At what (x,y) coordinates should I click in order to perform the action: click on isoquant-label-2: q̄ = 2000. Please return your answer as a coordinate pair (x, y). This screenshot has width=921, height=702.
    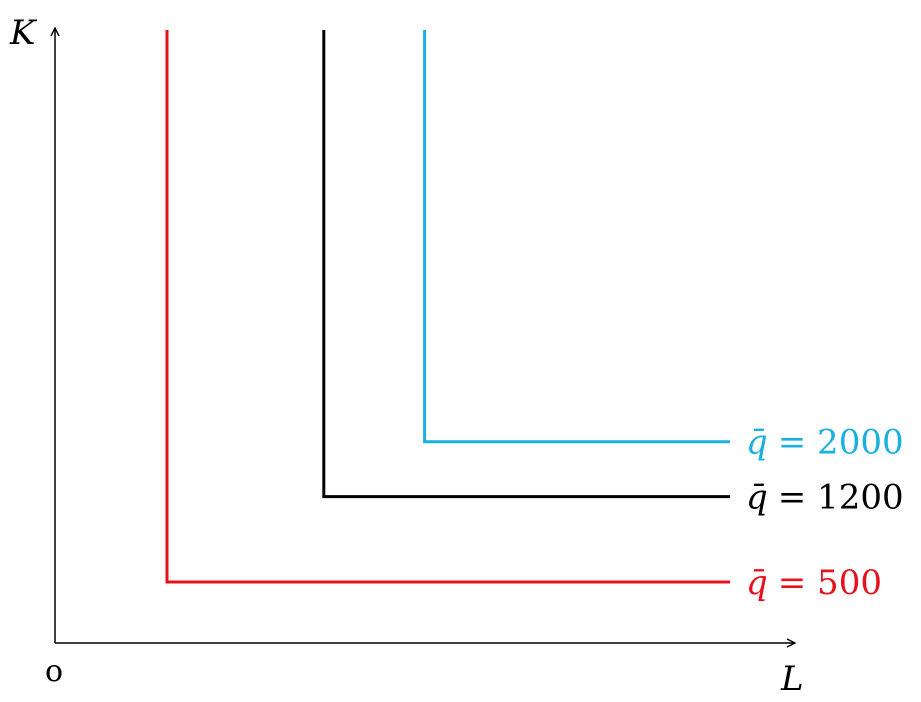
    Looking at the image, I should click on (825, 443).